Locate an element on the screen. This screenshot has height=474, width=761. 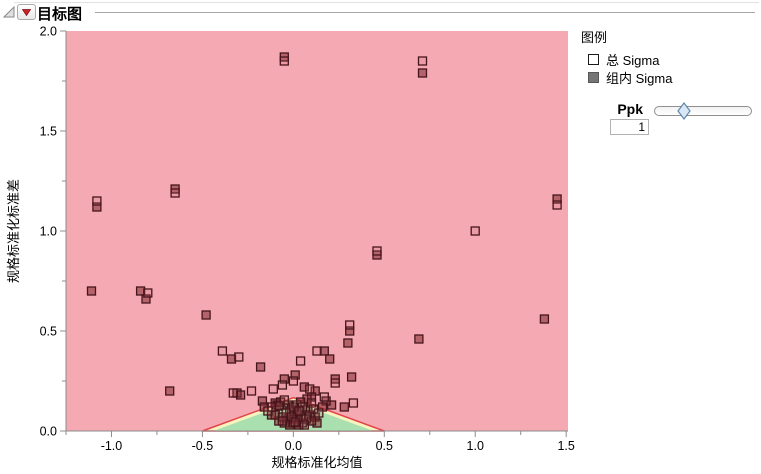
x-tick-label: -1.0 is located at coordinates (112, 446).